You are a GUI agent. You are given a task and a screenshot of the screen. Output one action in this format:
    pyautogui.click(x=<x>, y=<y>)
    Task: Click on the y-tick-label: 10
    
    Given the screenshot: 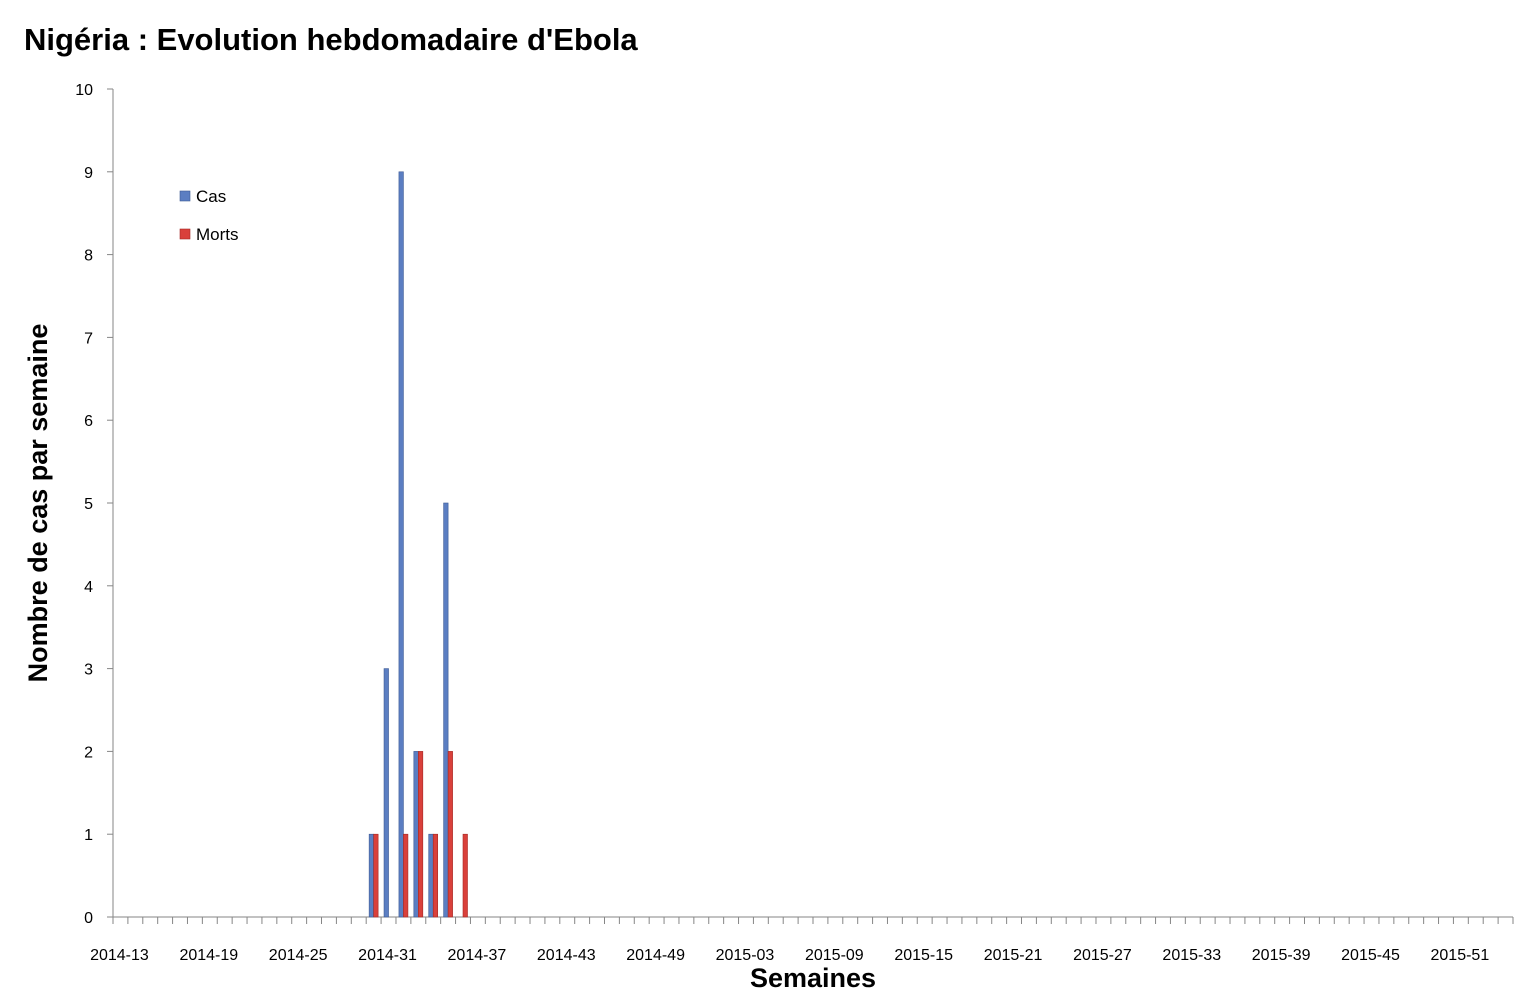 What is the action you would take?
    pyautogui.click(x=84, y=90)
    